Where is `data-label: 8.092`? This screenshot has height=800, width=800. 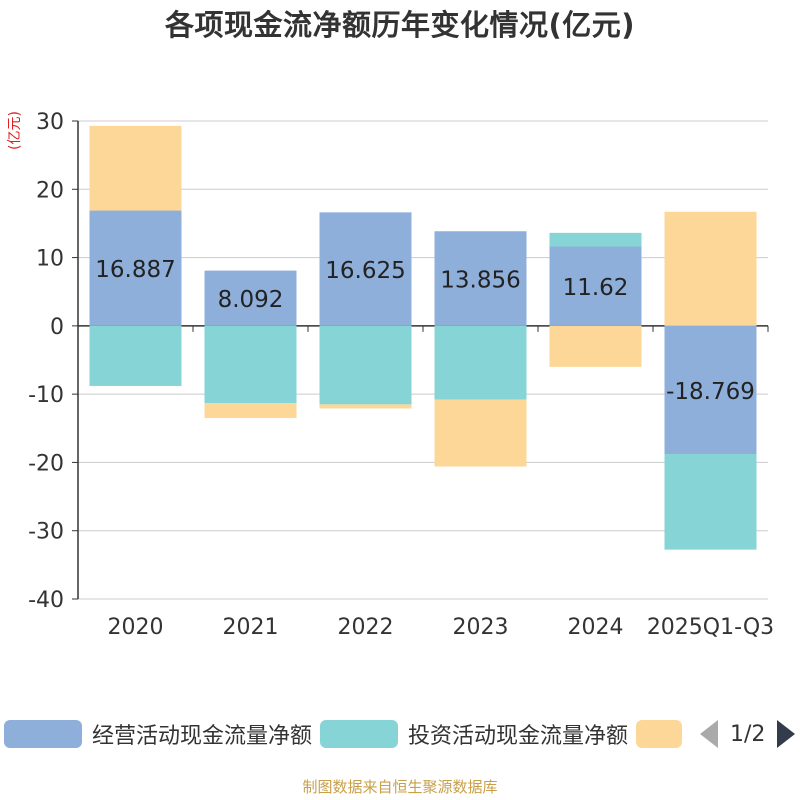
data-label: 8.092 is located at coordinates (251, 300).